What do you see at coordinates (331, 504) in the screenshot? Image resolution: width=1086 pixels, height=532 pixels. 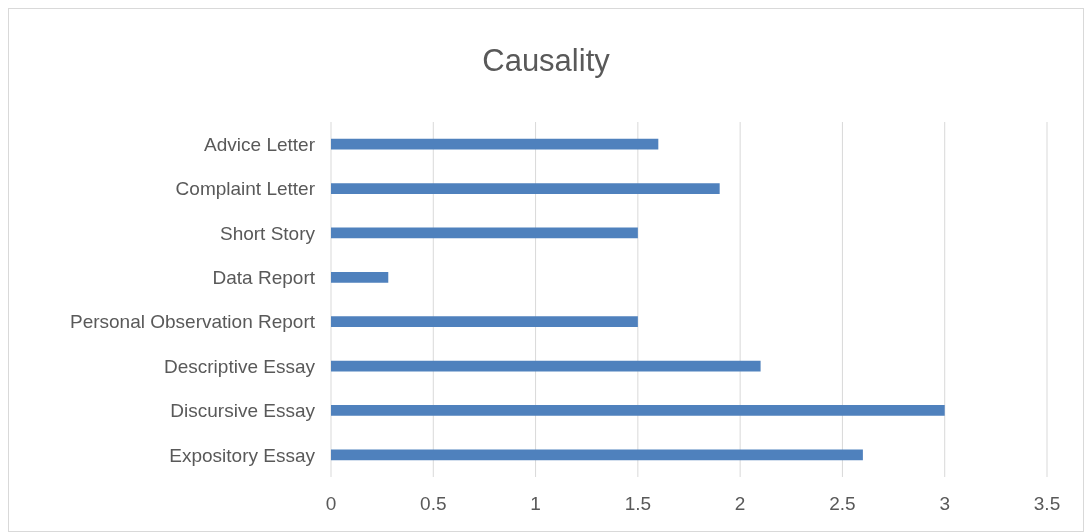 I see `x-tick-label: 0` at bounding box center [331, 504].